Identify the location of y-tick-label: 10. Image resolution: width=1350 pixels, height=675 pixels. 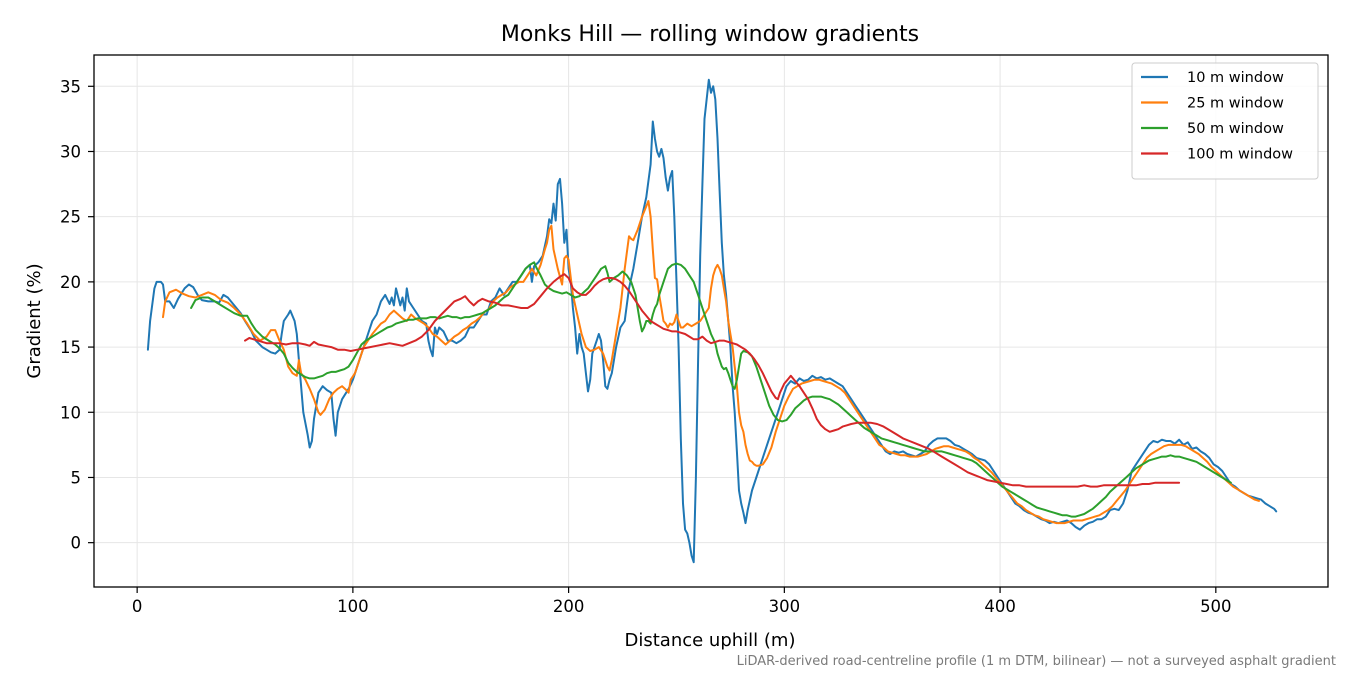
(70, 412).